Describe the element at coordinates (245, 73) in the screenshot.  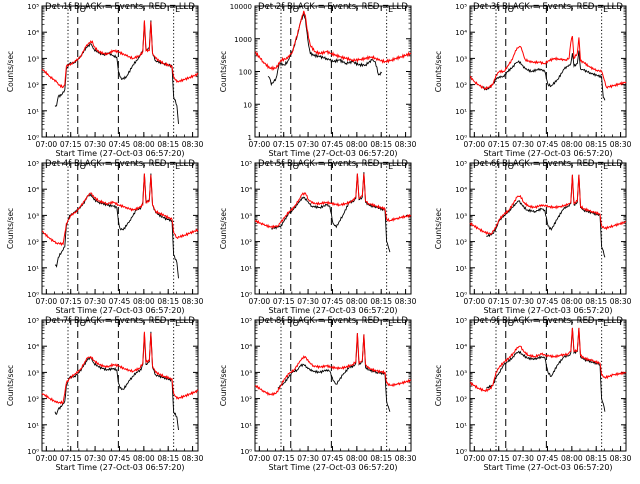
I see `y-tick-label: 100` at that location.